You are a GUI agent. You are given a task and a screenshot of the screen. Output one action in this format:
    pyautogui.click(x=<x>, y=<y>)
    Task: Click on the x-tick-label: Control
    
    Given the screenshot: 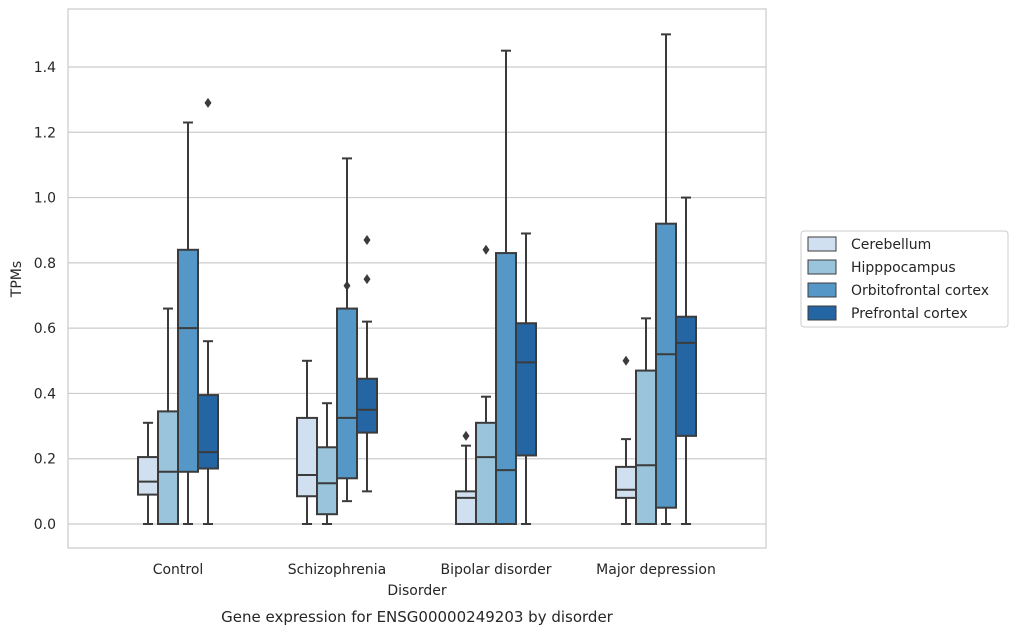 What is the action you would take?
    pyautogui.click(x=178, y=570)
    